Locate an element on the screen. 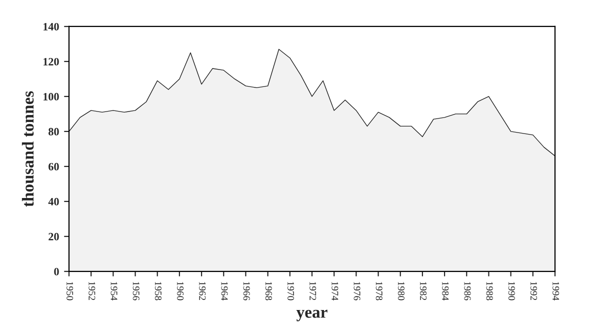  x-tick-label: 1964 is located at coordinates (224, 291).